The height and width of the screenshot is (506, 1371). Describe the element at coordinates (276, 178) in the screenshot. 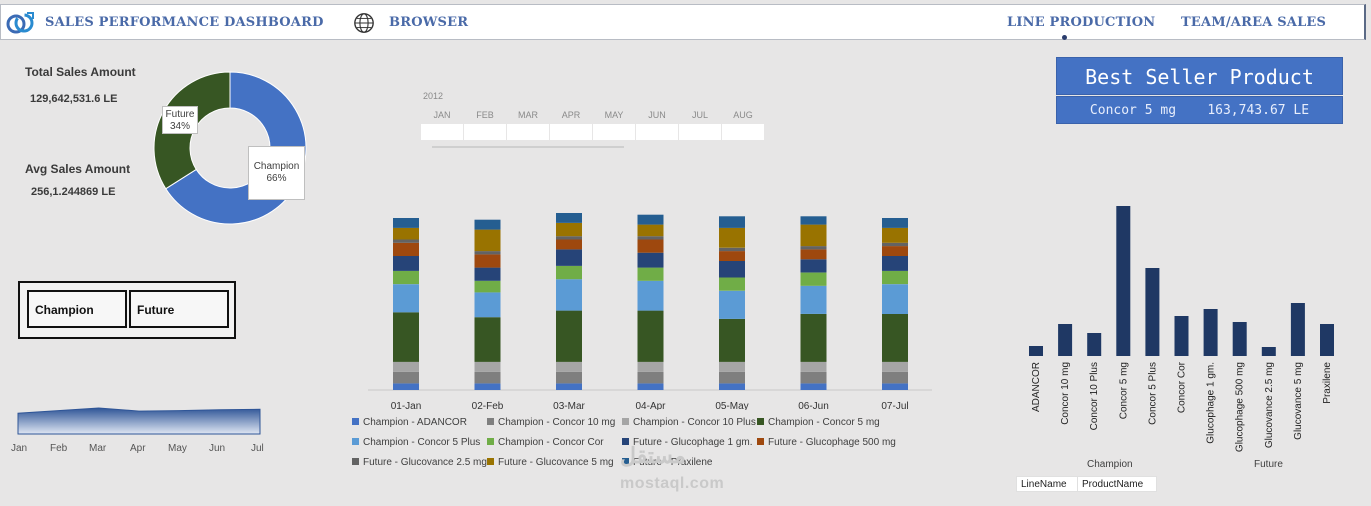

I see `donut-label-champion-pct: 66%` at that location.